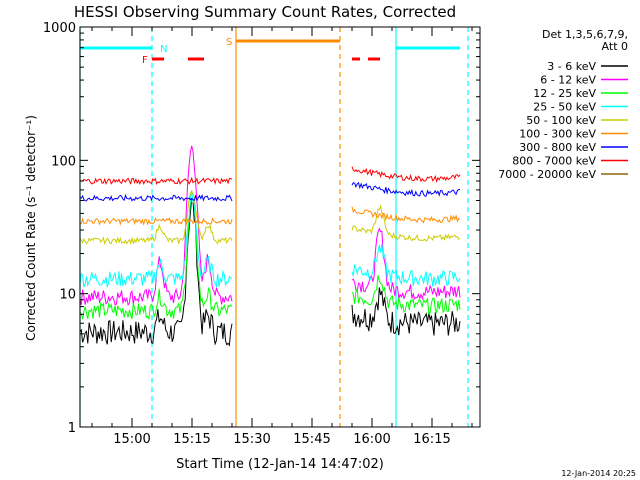 The image size is (640, 480). I want to click on legend-label: 3 - 6 keV, so click(571, 66).